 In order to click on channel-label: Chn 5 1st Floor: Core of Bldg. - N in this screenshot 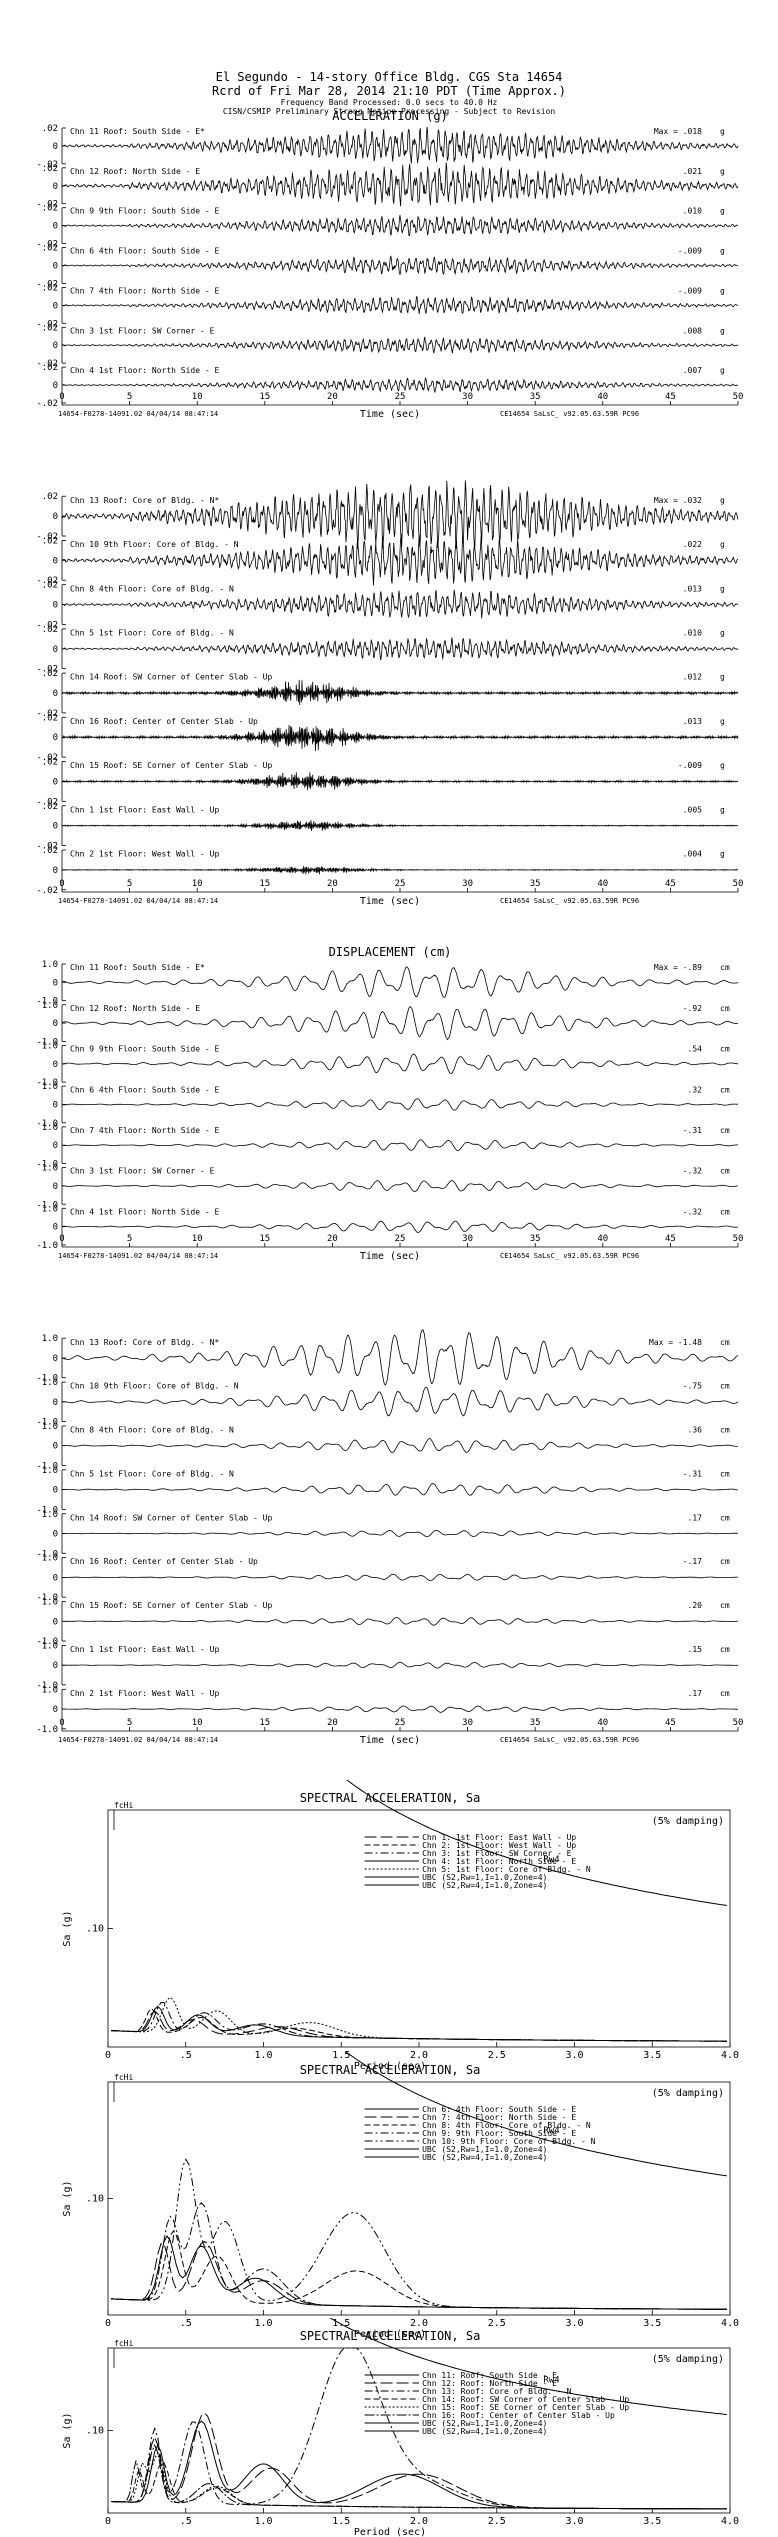, I will do `click(152, 633)`.